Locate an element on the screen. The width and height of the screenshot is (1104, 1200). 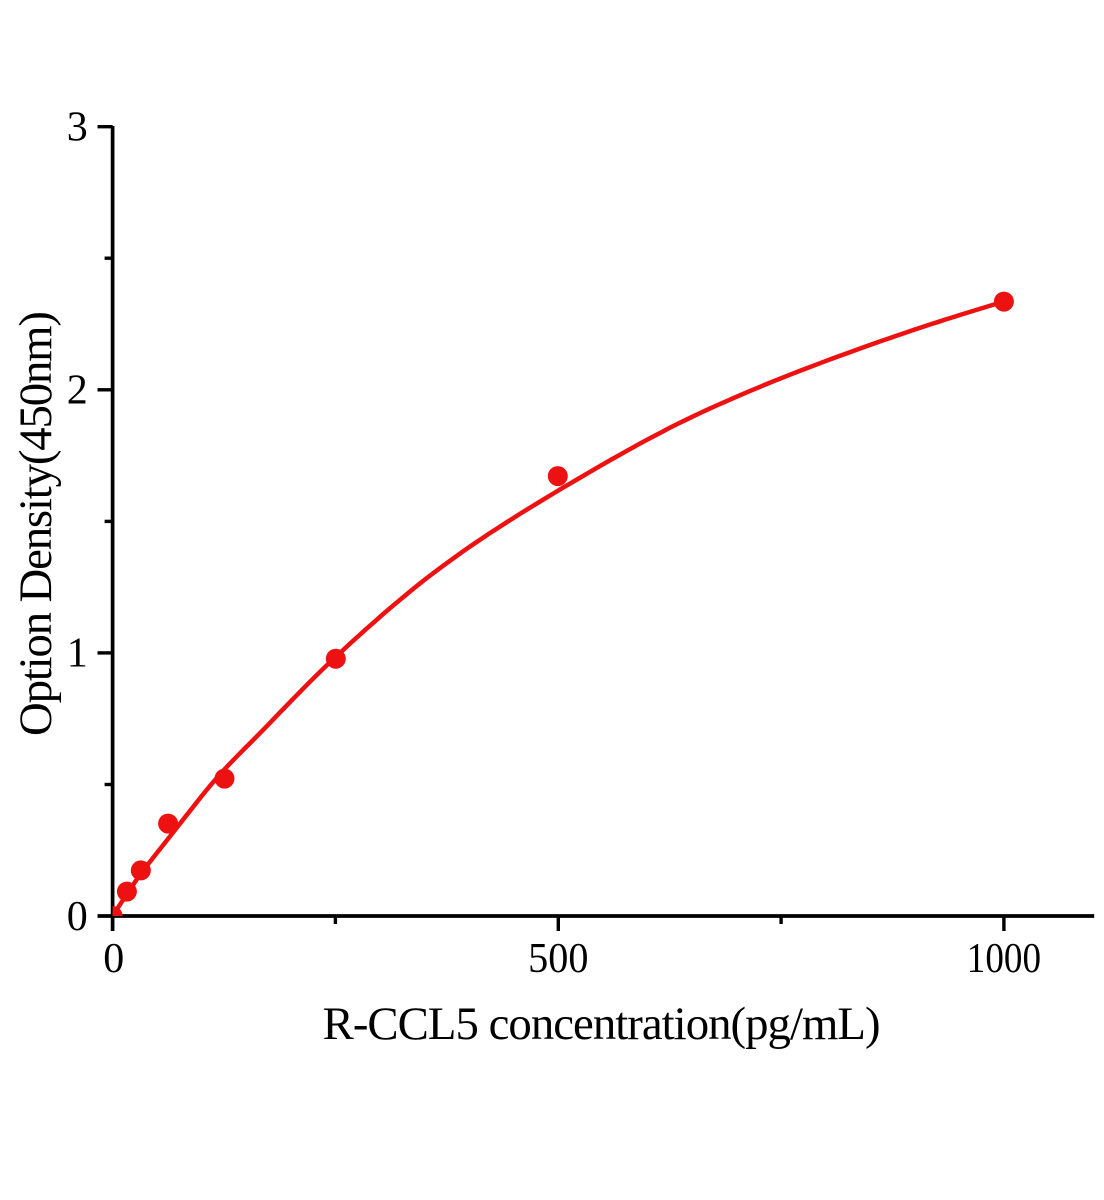
svg-text: Option Density(450nm) is located at coordinates (36, 523).